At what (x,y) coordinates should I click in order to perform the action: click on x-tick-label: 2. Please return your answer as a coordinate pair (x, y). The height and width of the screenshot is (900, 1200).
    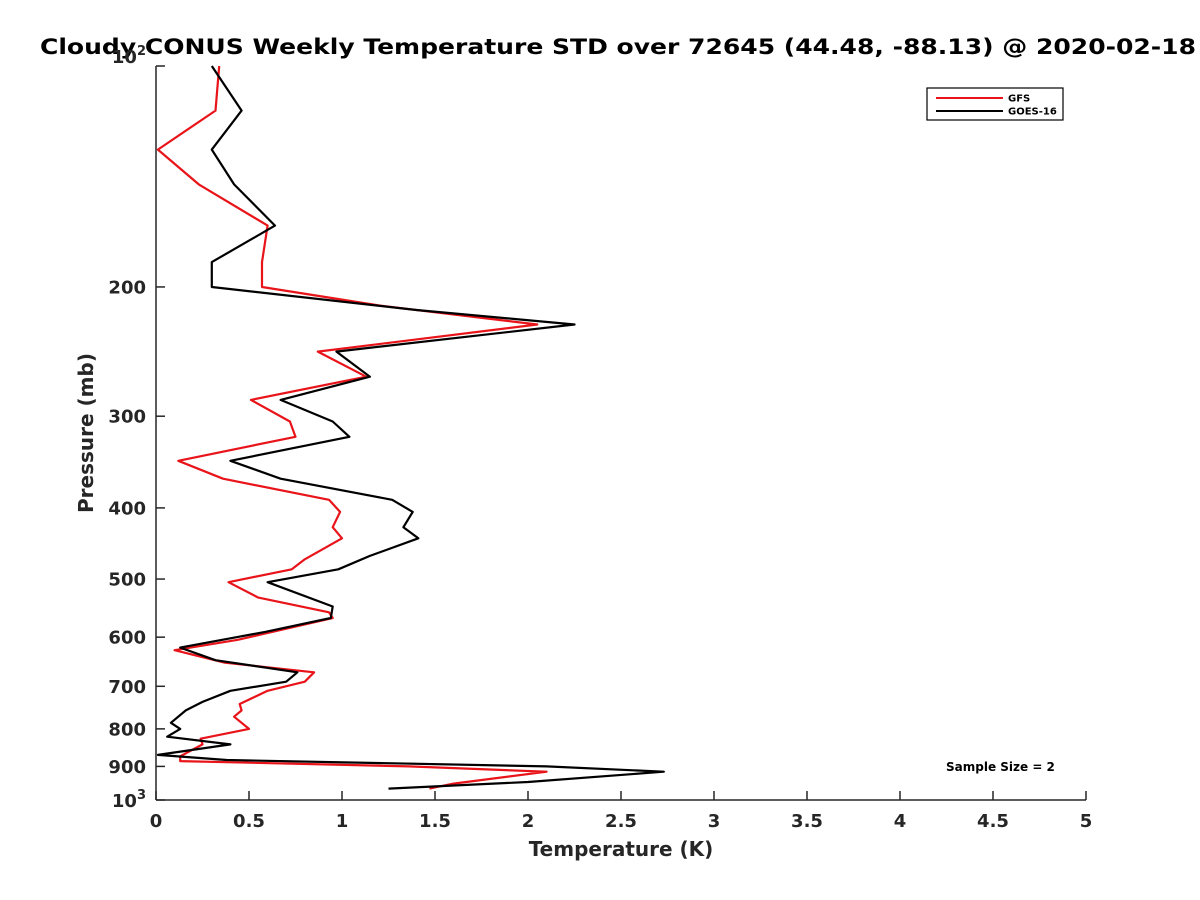
    Looking at the image, I should click on (528, 821).